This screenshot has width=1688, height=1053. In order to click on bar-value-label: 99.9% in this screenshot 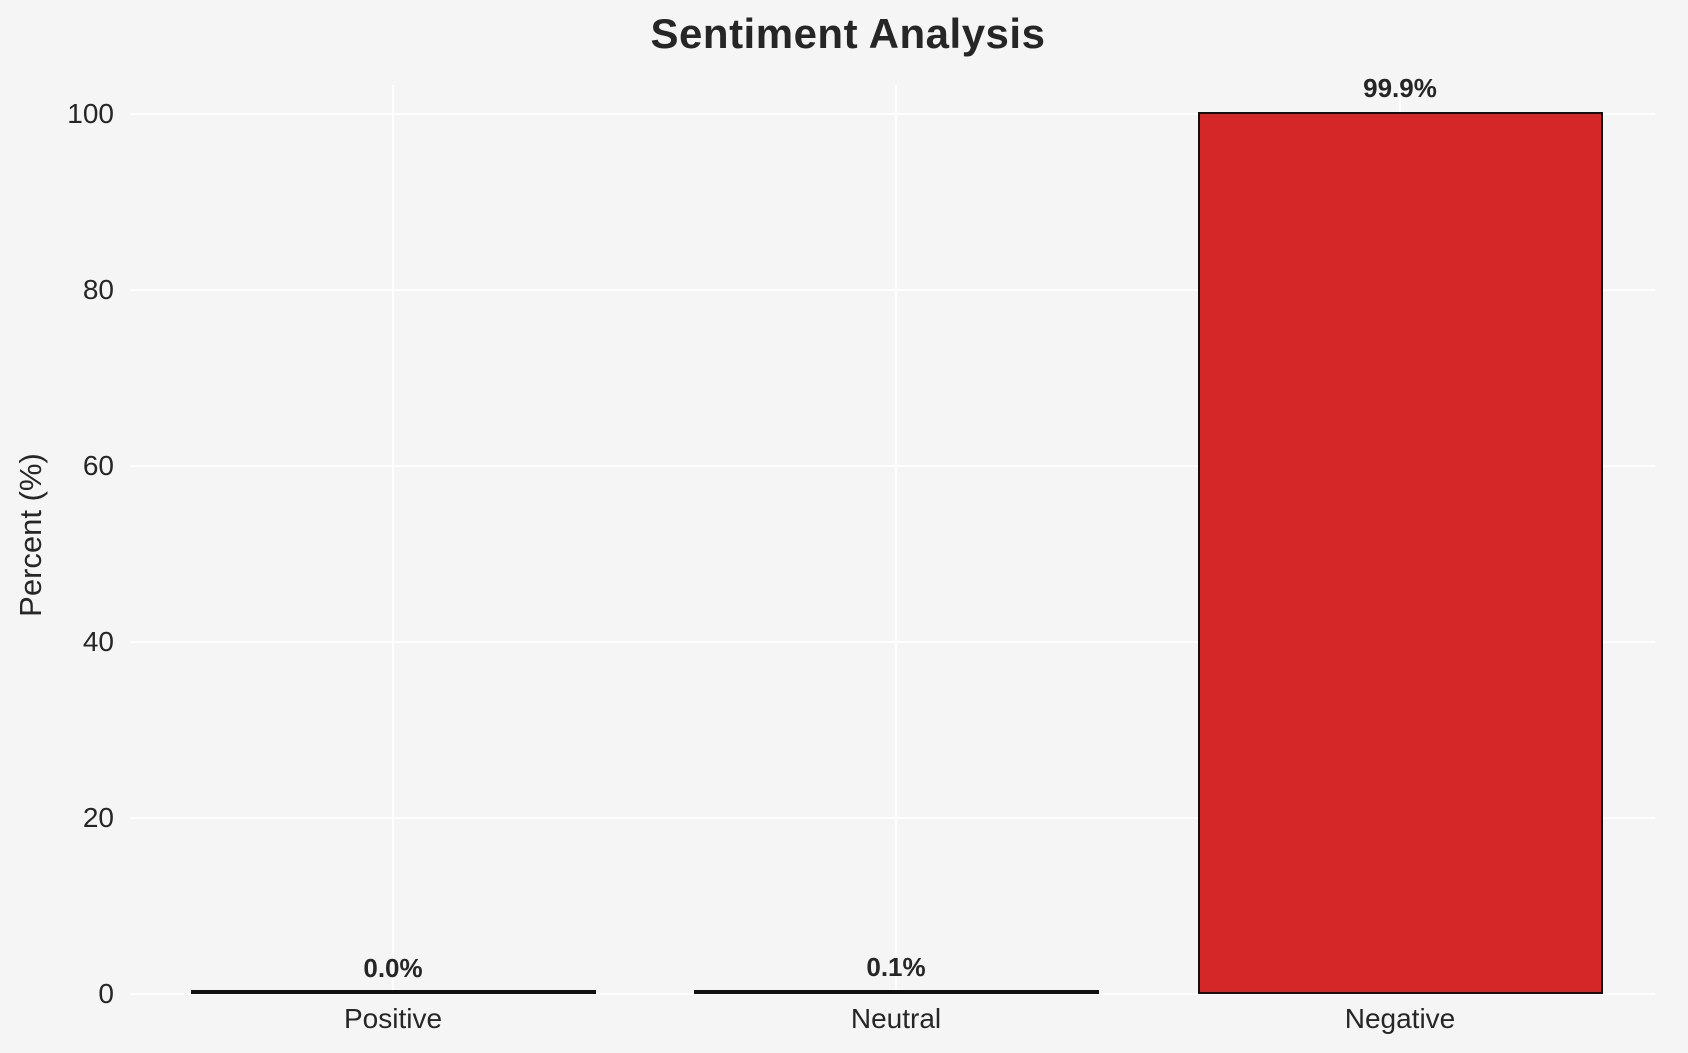, I will do `click(1400, 88)`.